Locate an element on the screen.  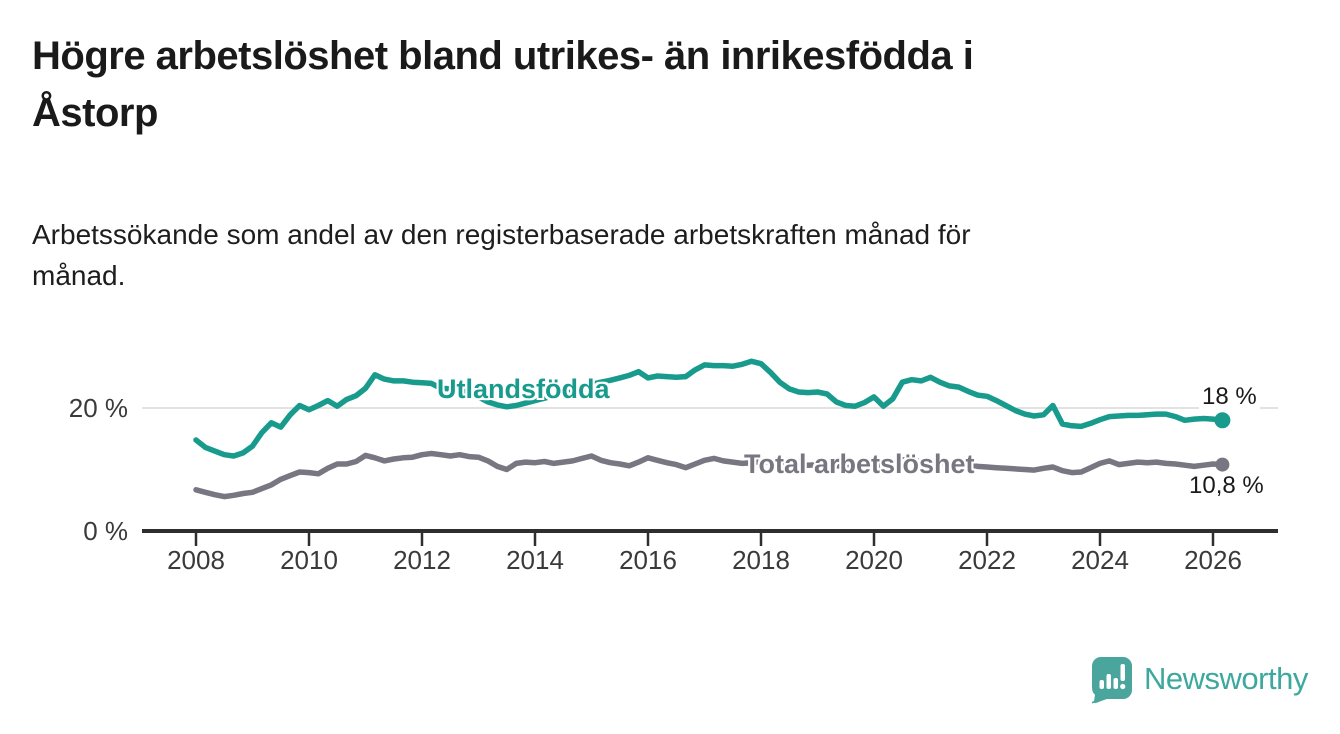
x-tick-label-2016: 2016 is located at coordinates (648, 560).